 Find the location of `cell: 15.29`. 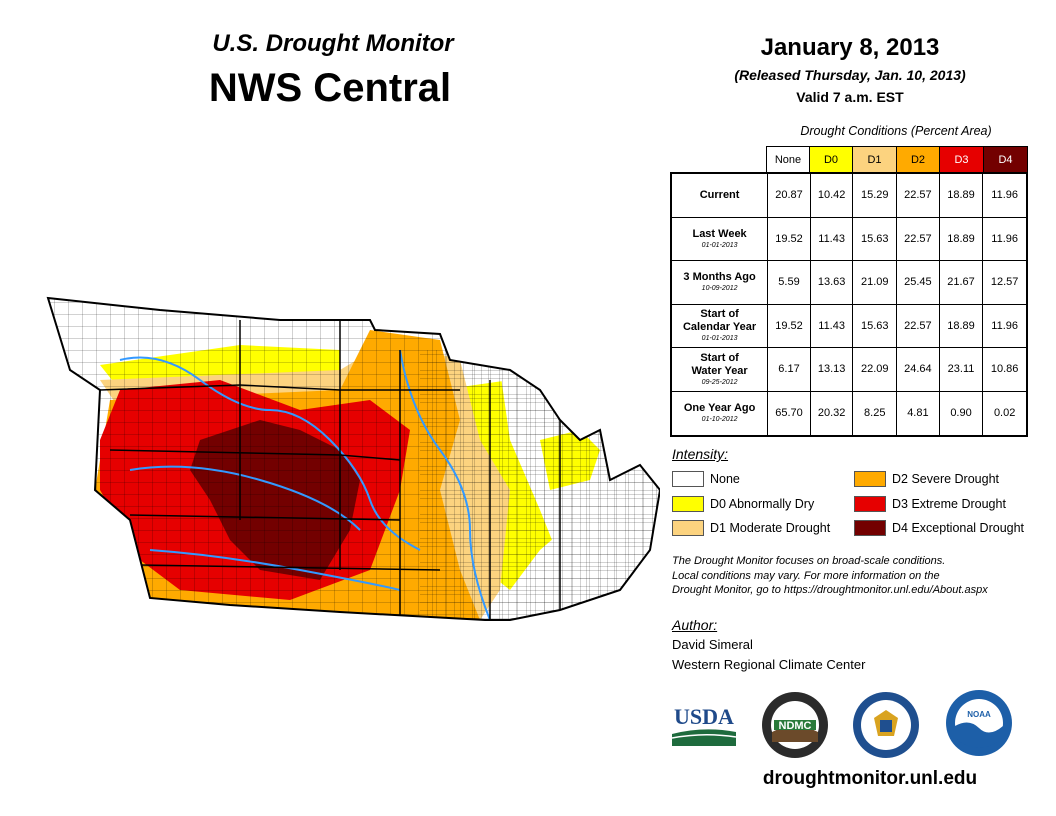

cell: 15.29 is located at coordinates (875, 195).